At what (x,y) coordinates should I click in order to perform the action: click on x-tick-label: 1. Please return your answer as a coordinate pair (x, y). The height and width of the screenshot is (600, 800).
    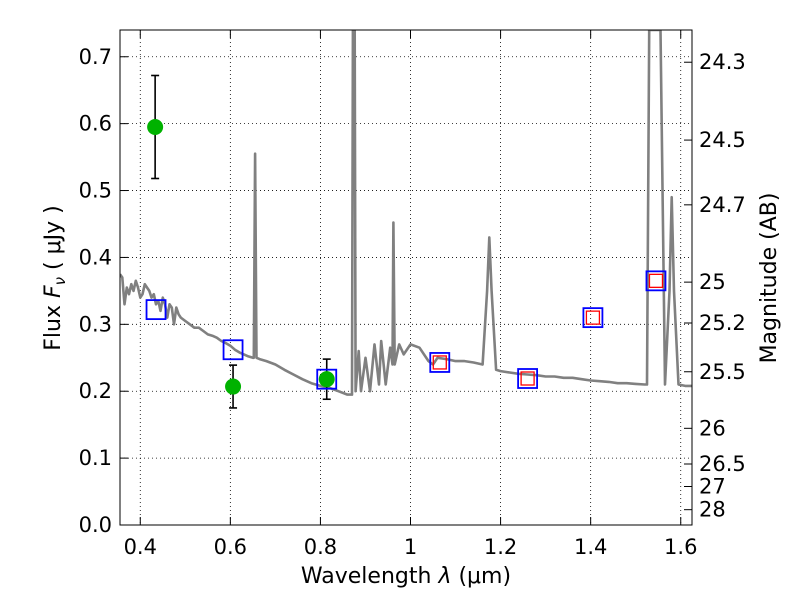
    Looking at the image, I should click on (410, 547).